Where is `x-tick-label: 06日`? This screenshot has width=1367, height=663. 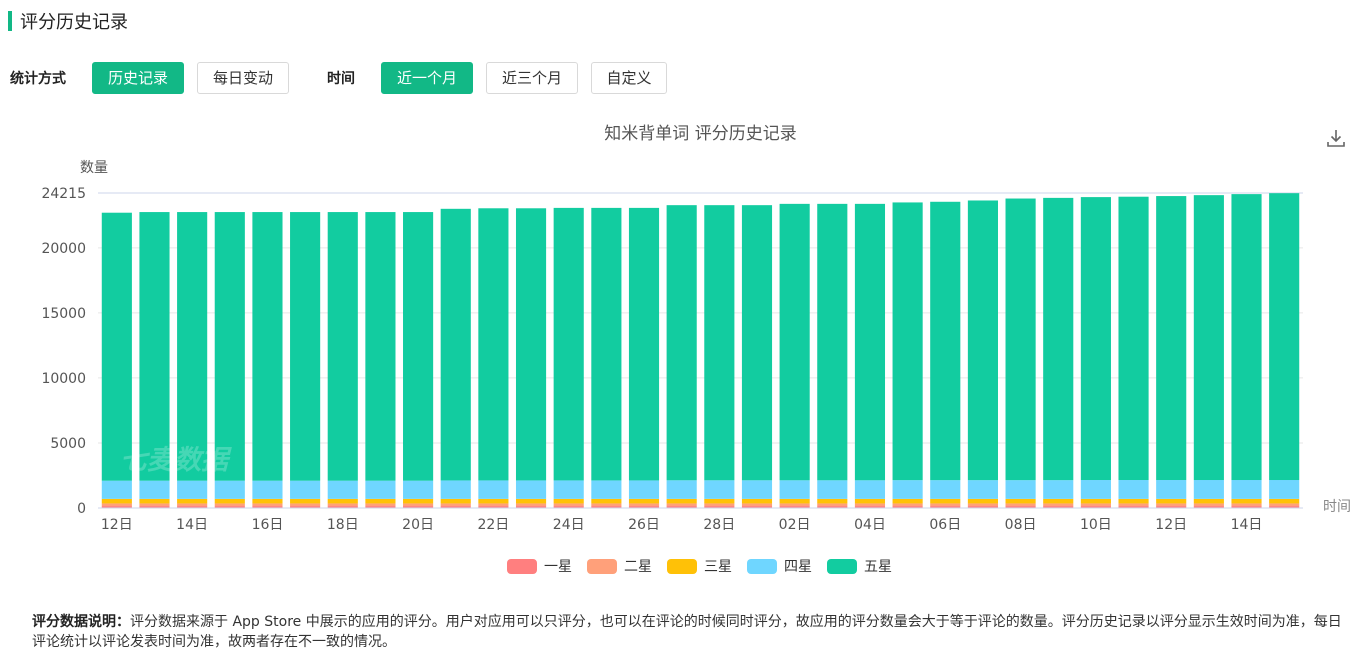 x-tick-label: 06日 is located at coordinates (945, 525).